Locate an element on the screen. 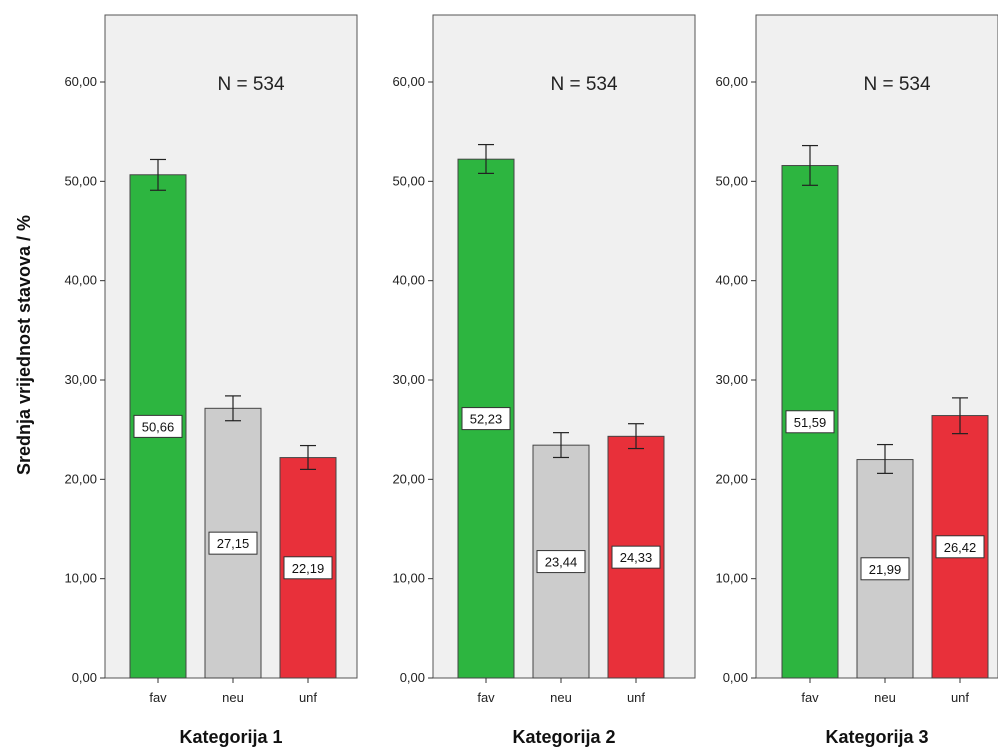  panel-3-data-label-unf: 26,42 is located at coordinates (960, 547).